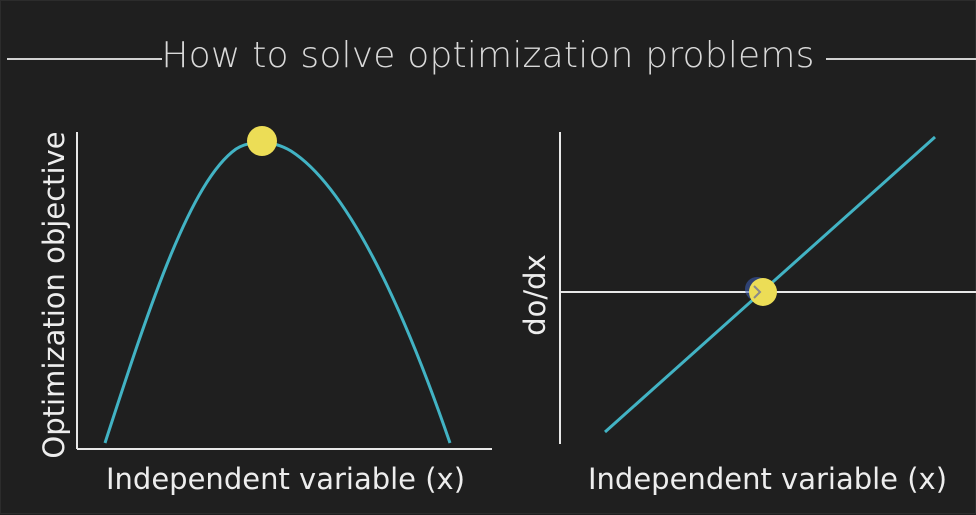 The height and width of the screenshot is (515, 976). Describe the element at coordinates (286, 479) in the screenshot. I see `left-x-axis-label: Independent variable (x)` at that location.